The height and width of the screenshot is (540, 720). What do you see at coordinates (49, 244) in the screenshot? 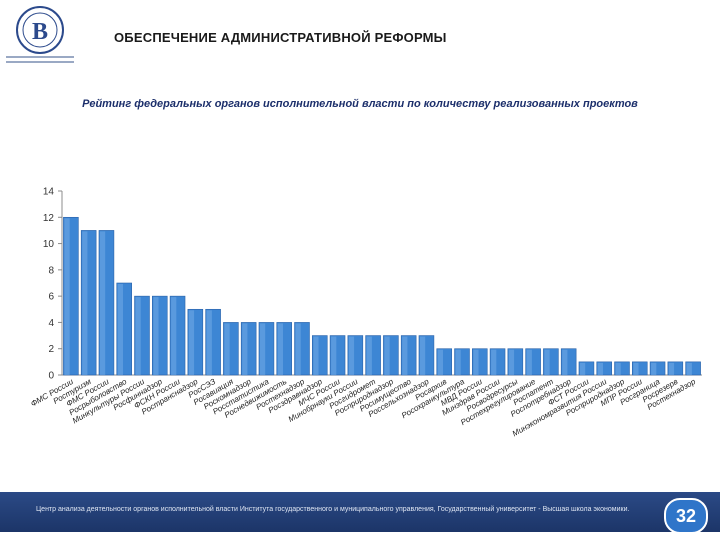
I see `y-tick-label: 10` at bounding box center [49, 244].